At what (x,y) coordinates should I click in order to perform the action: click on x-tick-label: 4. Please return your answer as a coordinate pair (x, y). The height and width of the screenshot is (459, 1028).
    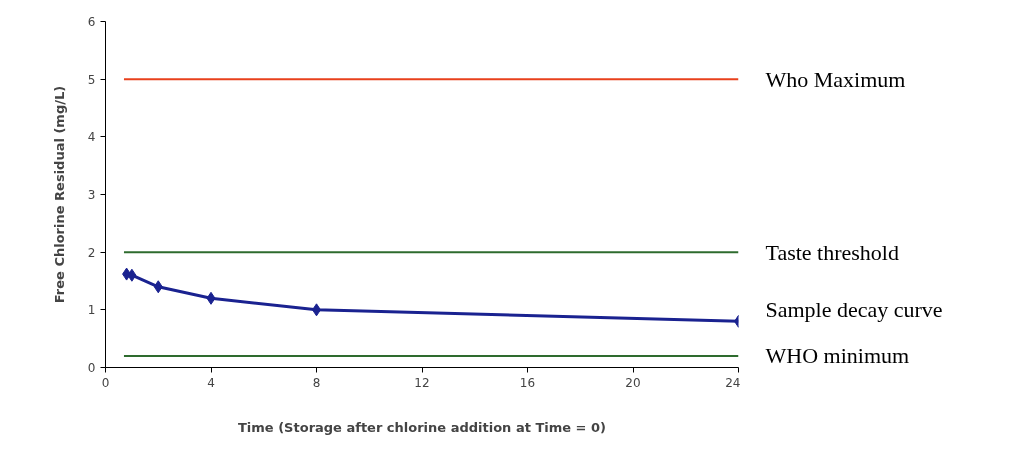
    Looking at the image, I should click on (211, 382).